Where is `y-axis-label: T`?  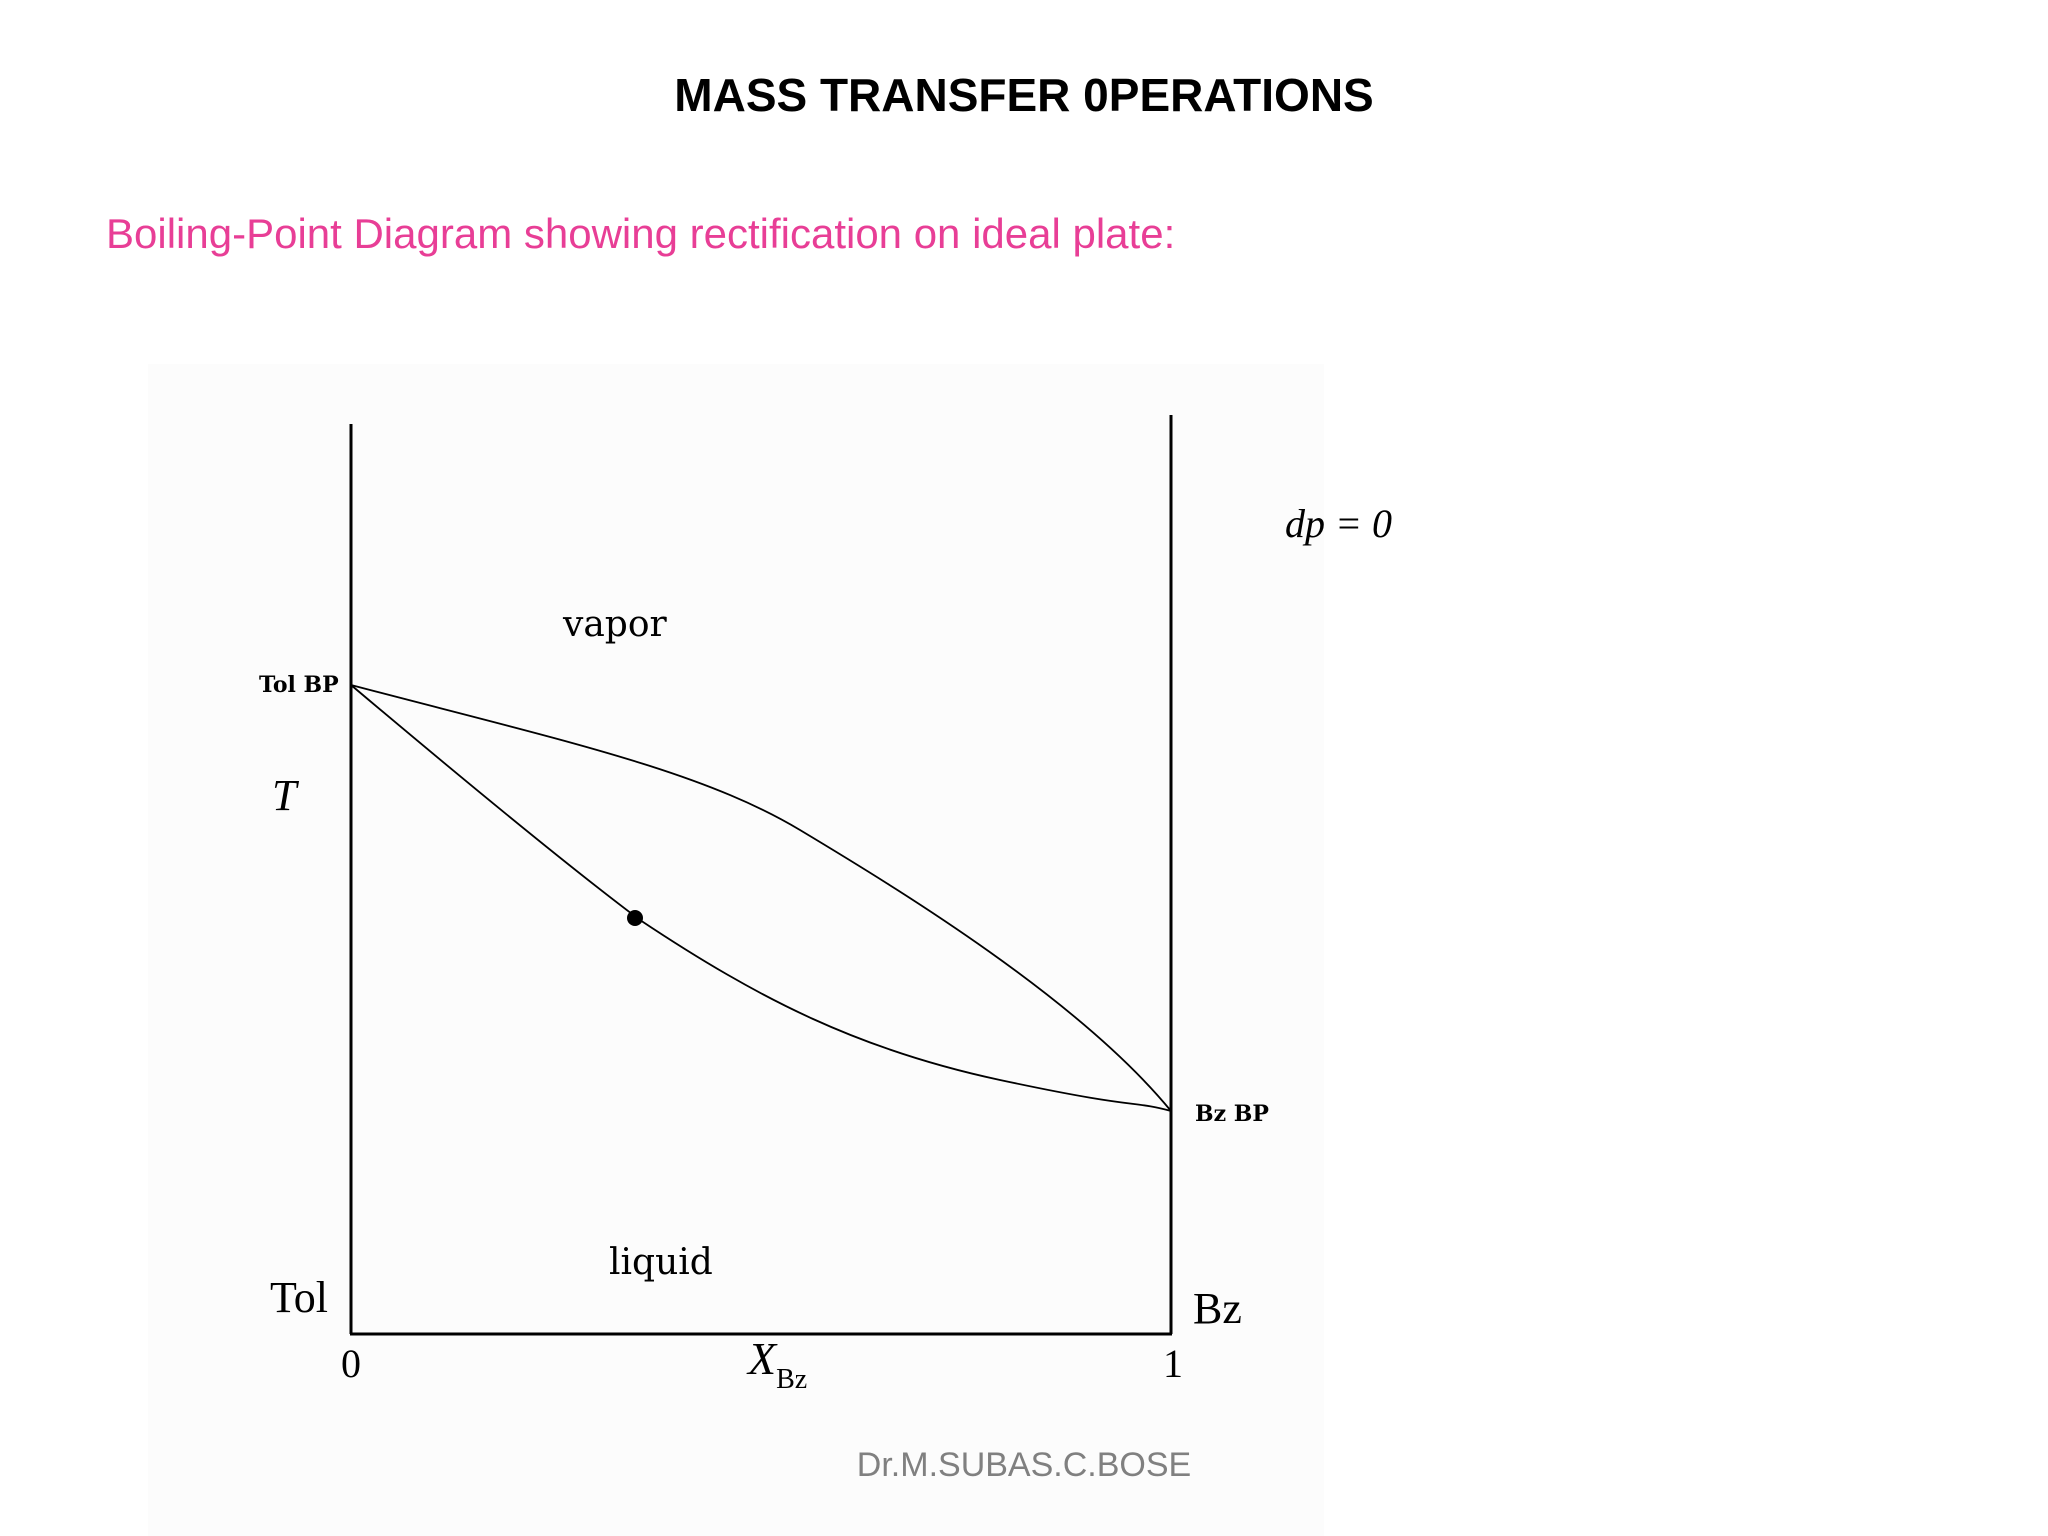 y-axis-label: T is located at coordinates (286, 795).